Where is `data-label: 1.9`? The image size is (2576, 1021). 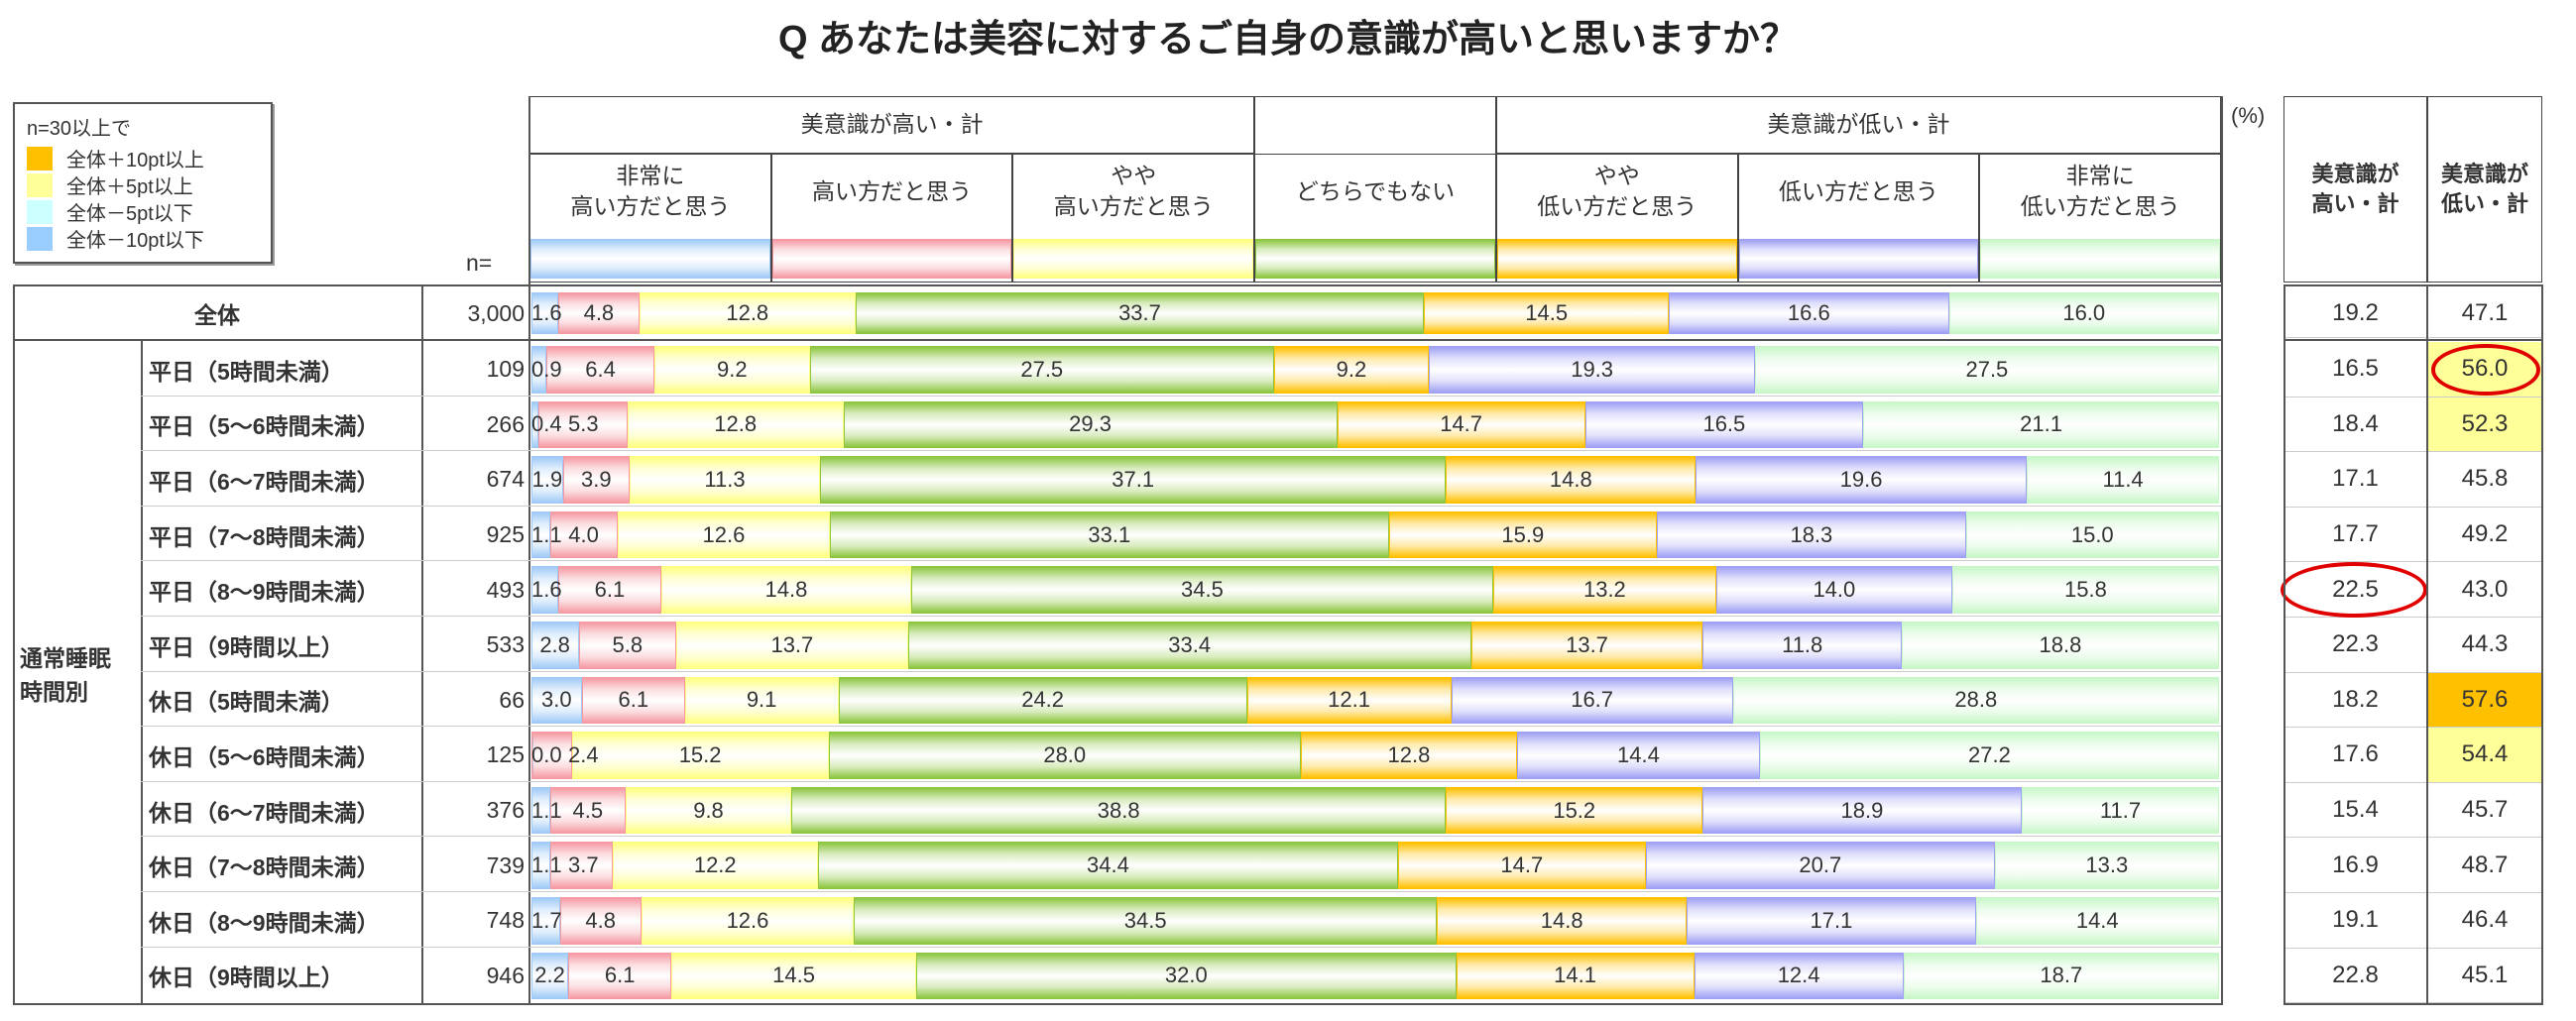
data-label: 1.9 is located at coordinates (547, 479).